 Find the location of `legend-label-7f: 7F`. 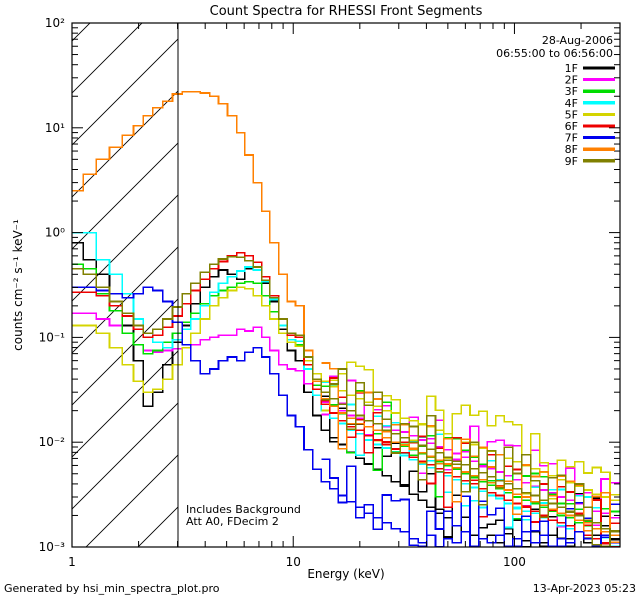

legend-label-7f: 7F is located at coordinates (571, 138).